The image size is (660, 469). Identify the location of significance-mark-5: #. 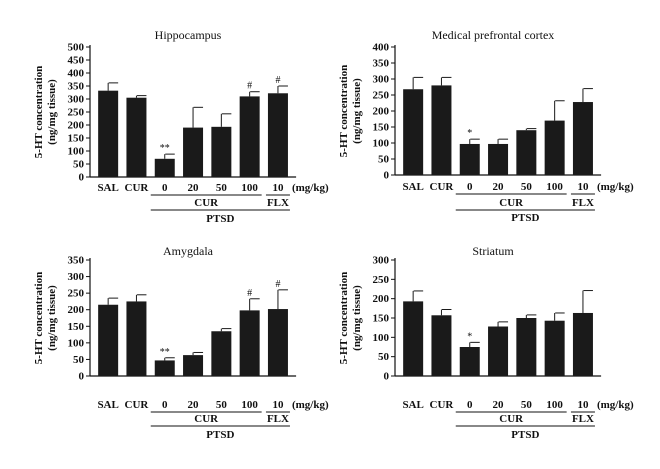
(249, 293).